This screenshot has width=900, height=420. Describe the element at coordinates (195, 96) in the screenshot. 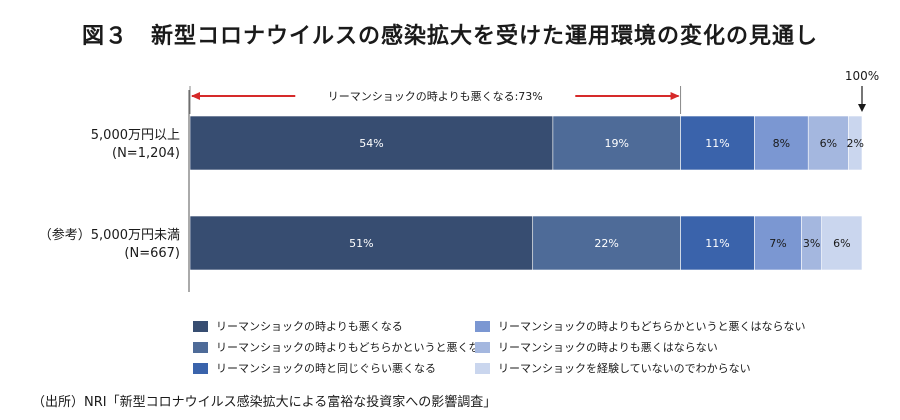

I see `annotation-arrowhead-left` at that location.